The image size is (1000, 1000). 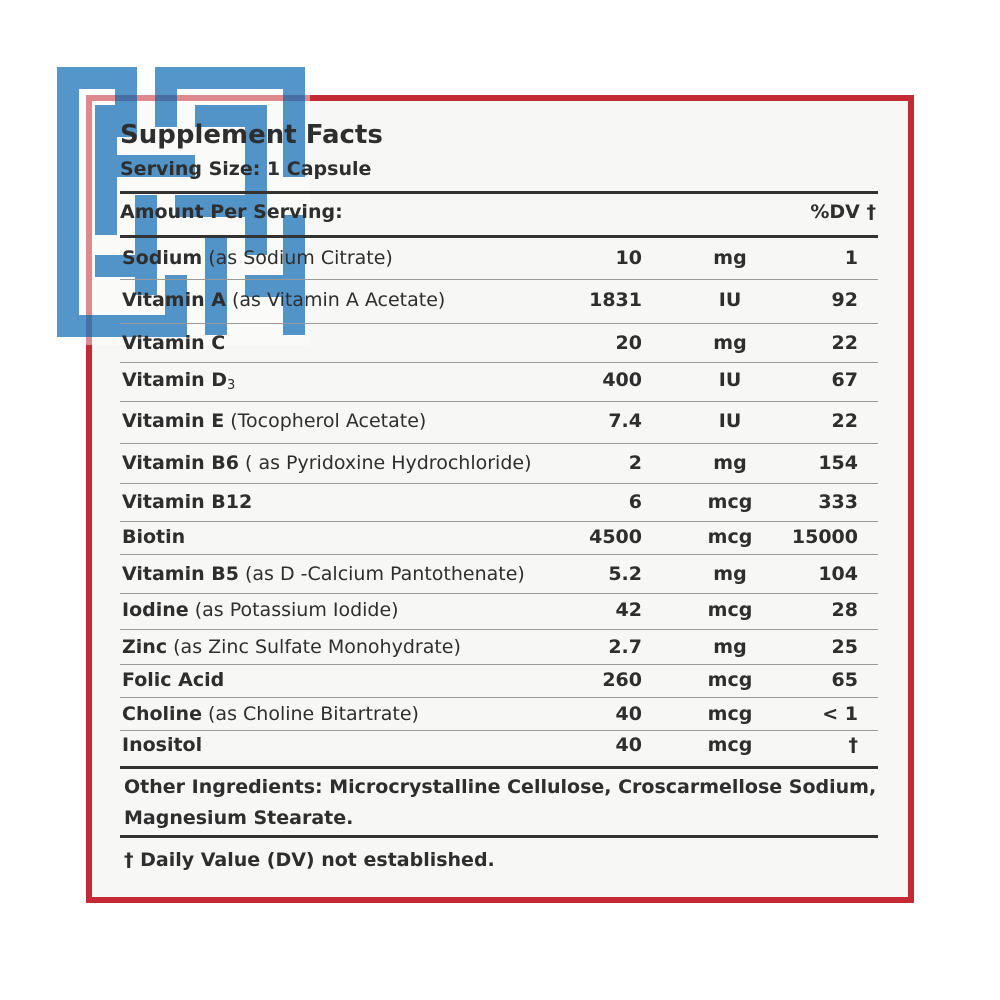 I want to click on daily-value: 67, so click(x=844, y=380).